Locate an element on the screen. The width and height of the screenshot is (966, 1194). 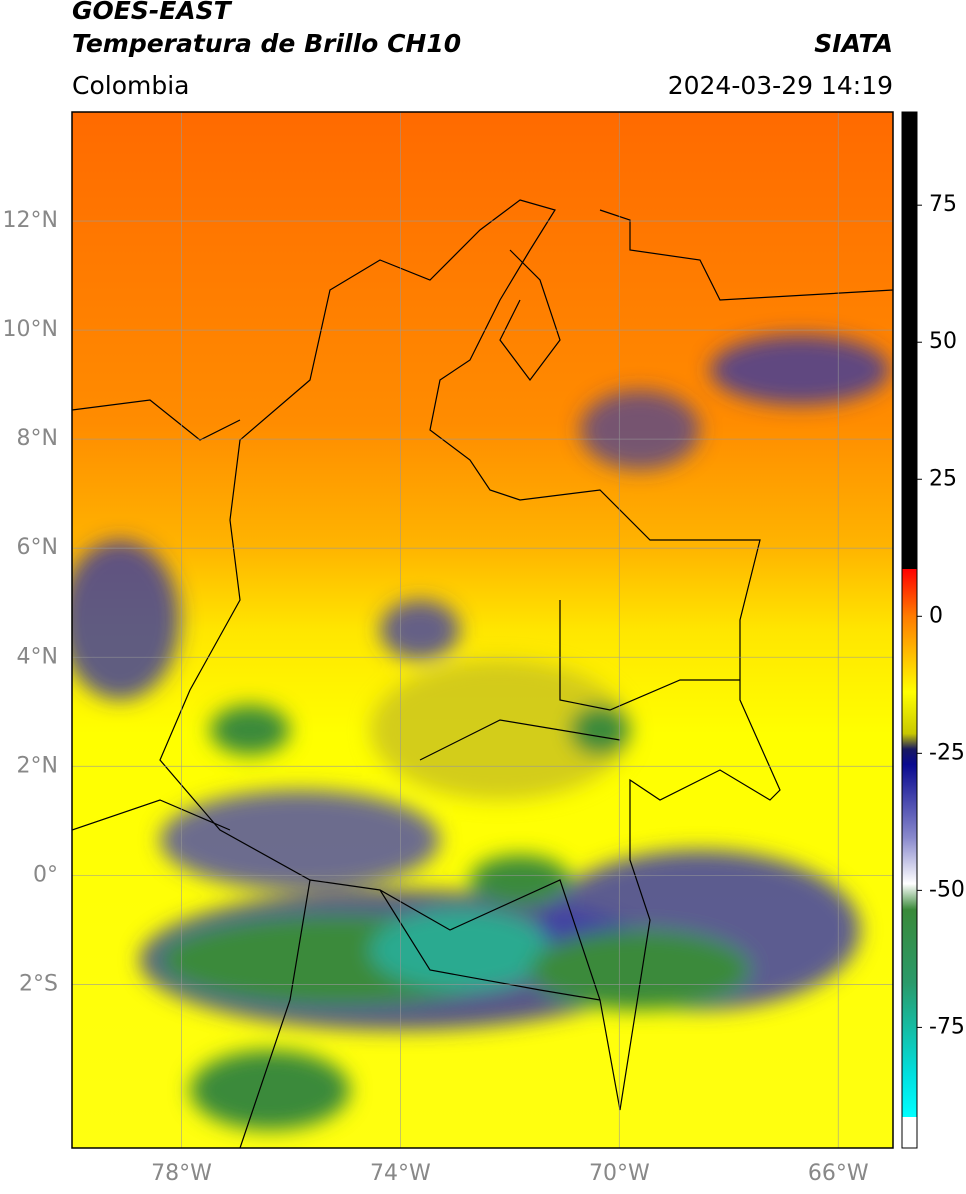
colorbar-tick-label: 25 is located at coordinates (943, 478).